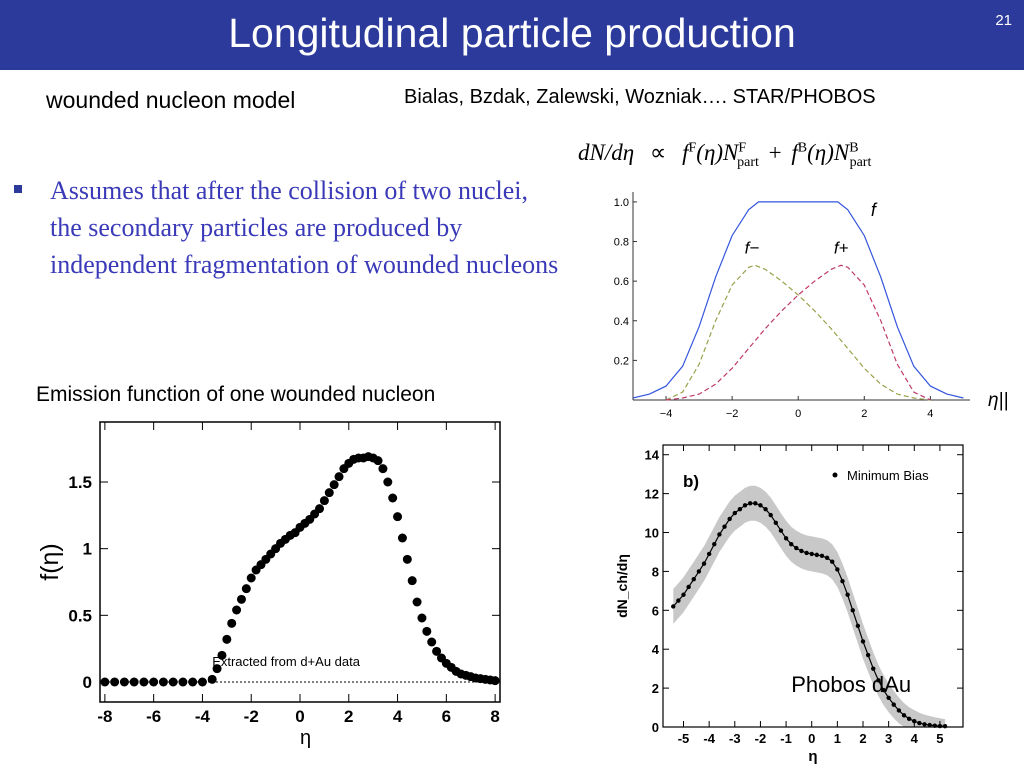 Image resolution: width=1024 pixels, height=768 pixels. What do you see at coordinates (724, 155) in the screenshot?
I see `formula: dN/dη ∝ fF(η)NFpart + fB(η)NBpart` at bounding box center [724, 155].